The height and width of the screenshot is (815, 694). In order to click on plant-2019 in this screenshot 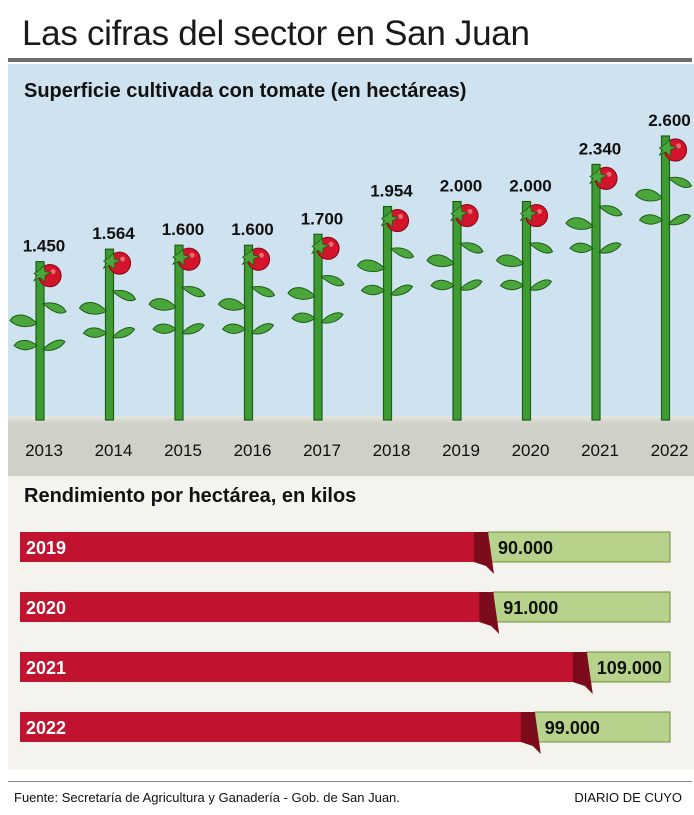, I will do `click(455, 310)`.